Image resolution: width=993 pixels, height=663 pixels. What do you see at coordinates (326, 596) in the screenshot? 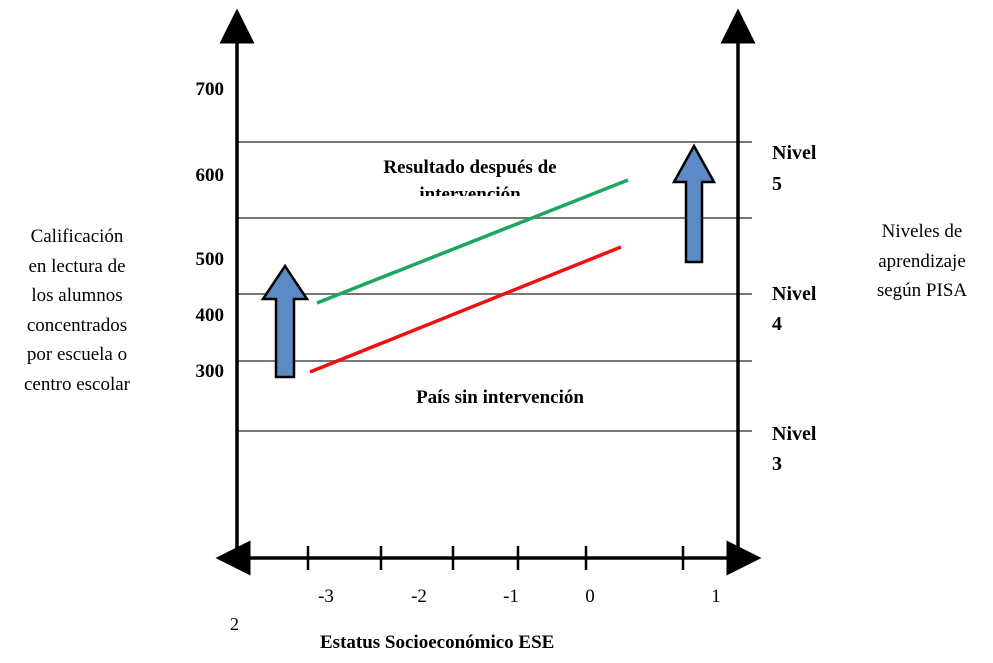
I see `x-tick-label: -3` at bounding box center [326, 596].